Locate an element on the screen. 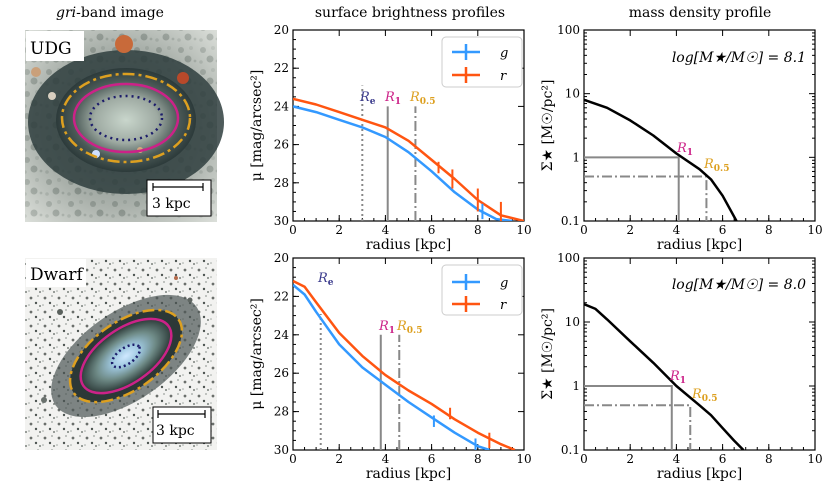 The height and width of the screenshot is (489, 830). udg-sb-xtick-label: 2 is located at coordinates (339, 230).